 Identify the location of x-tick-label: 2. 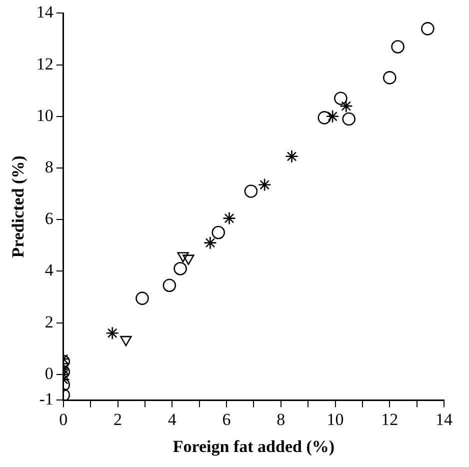
(118, 419).